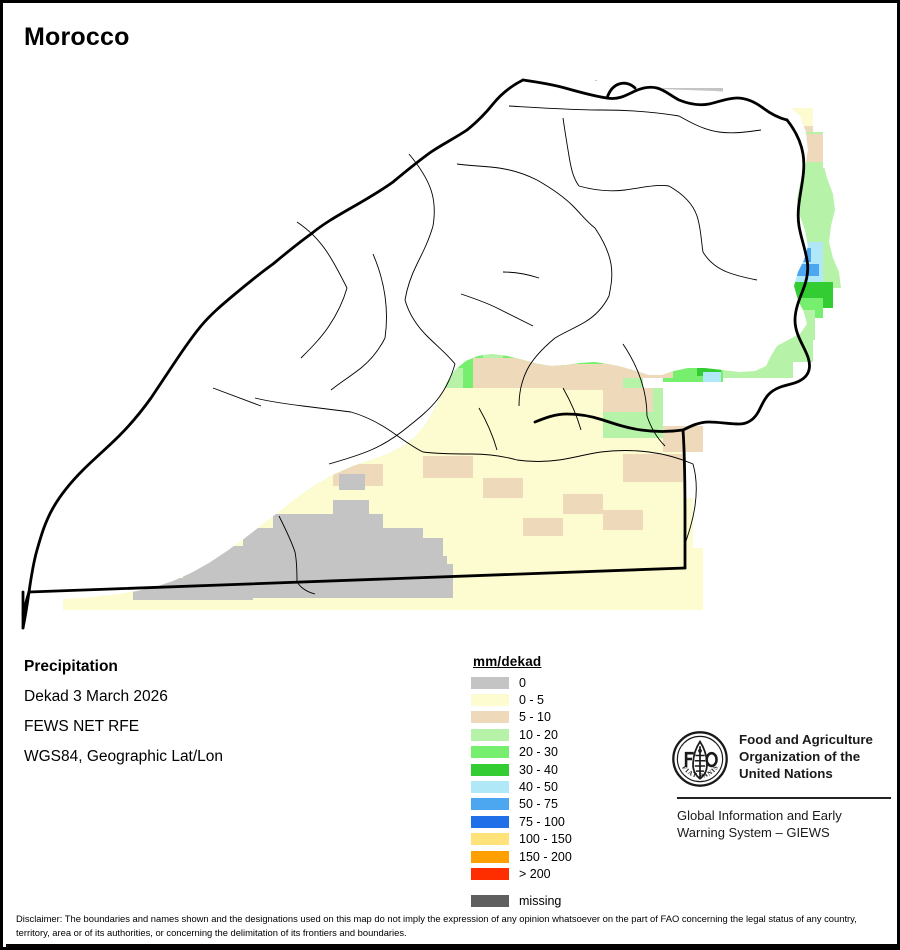 The image size is (900, 950). I want to click on legend-row: 40 - 50, so click(521, 786).